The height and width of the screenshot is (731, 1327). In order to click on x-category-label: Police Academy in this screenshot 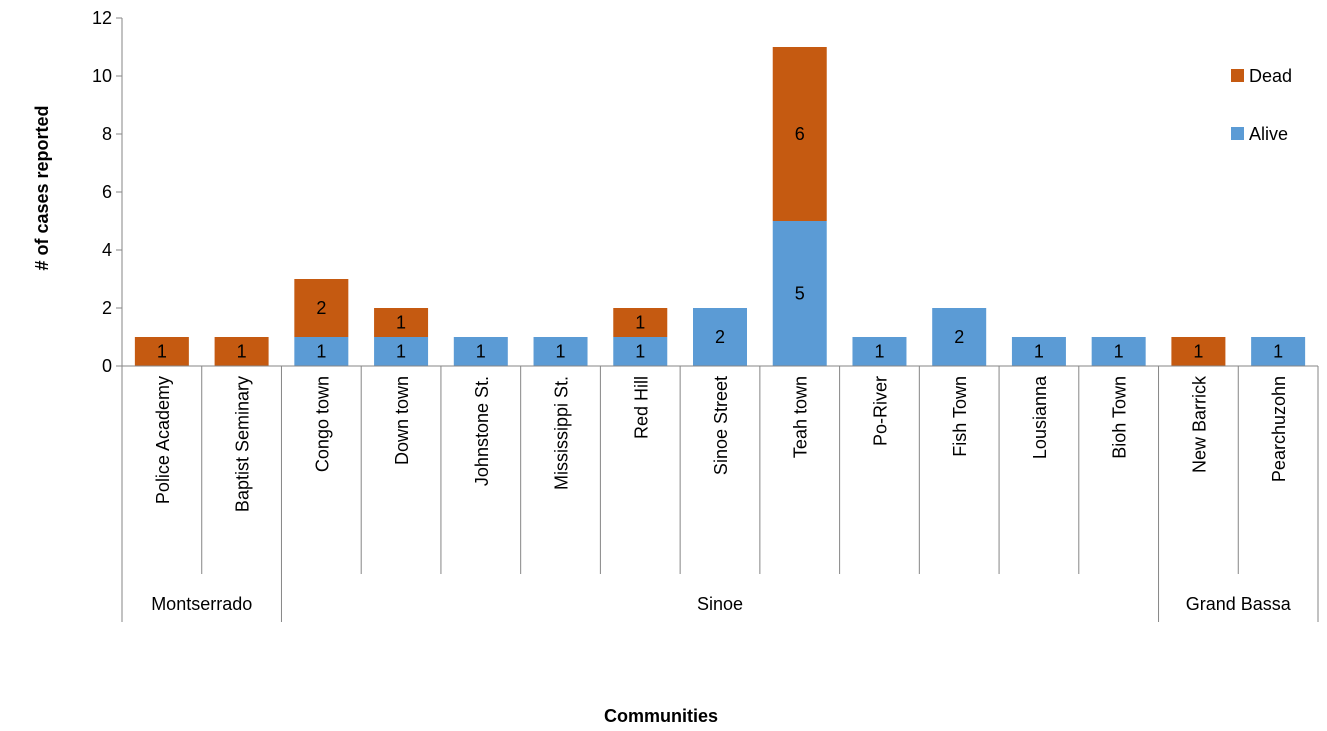, I will do `click(163, 440)`.